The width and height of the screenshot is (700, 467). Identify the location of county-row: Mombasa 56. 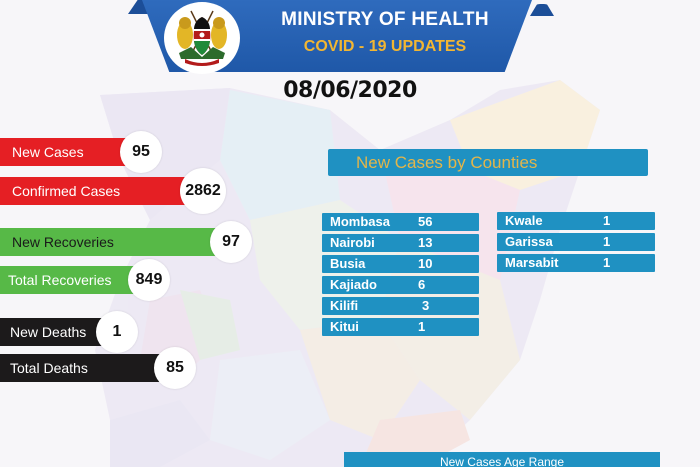
(400, 222).